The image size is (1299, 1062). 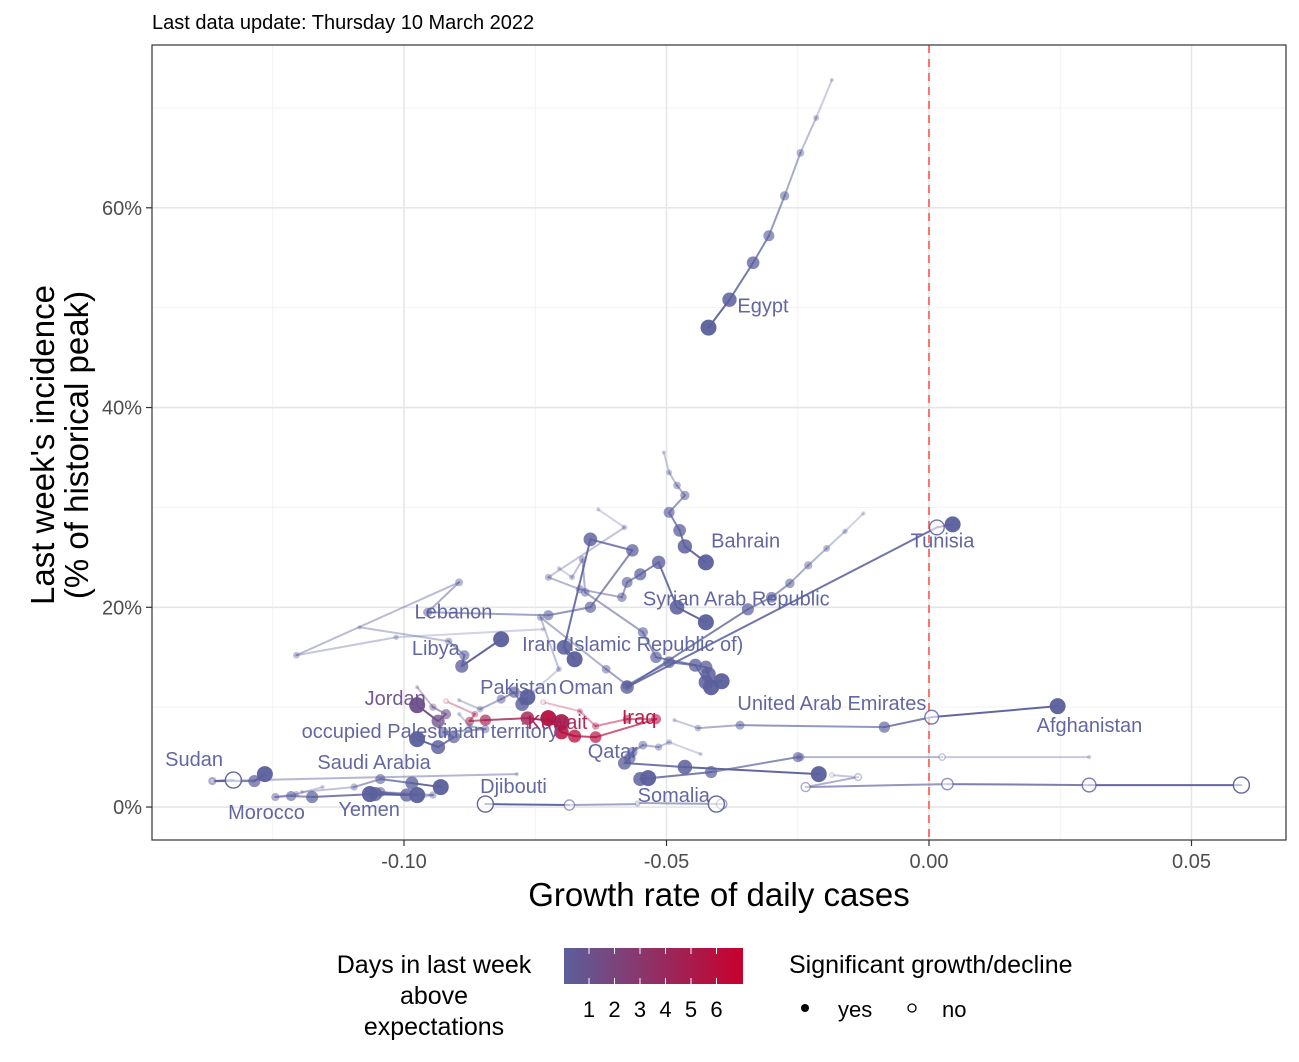 I want to click on trail-egypt, so click(x=767, y=206).